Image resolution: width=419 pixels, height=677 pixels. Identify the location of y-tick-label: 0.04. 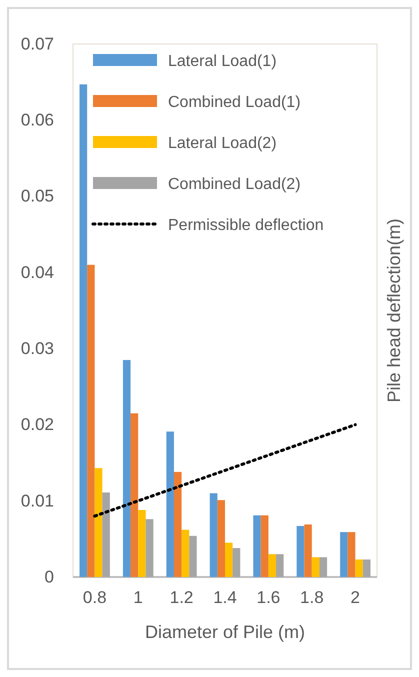
(37, 272).